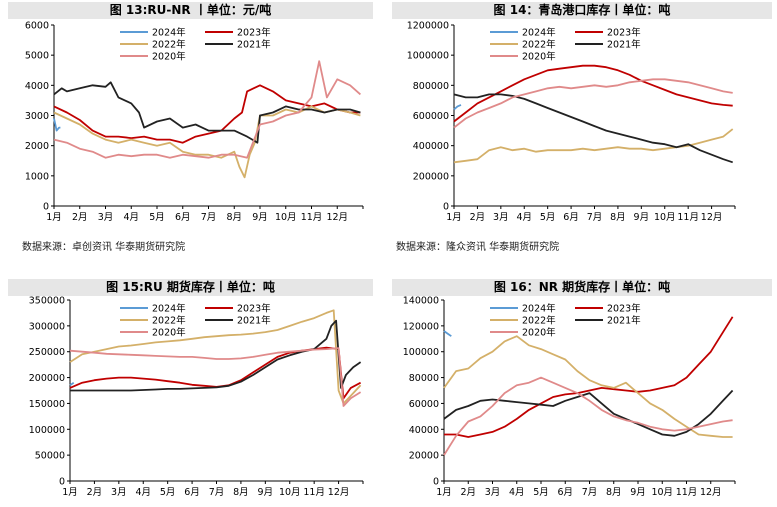  I want to click on y-tick-label: 1200000, so click(428, 26).